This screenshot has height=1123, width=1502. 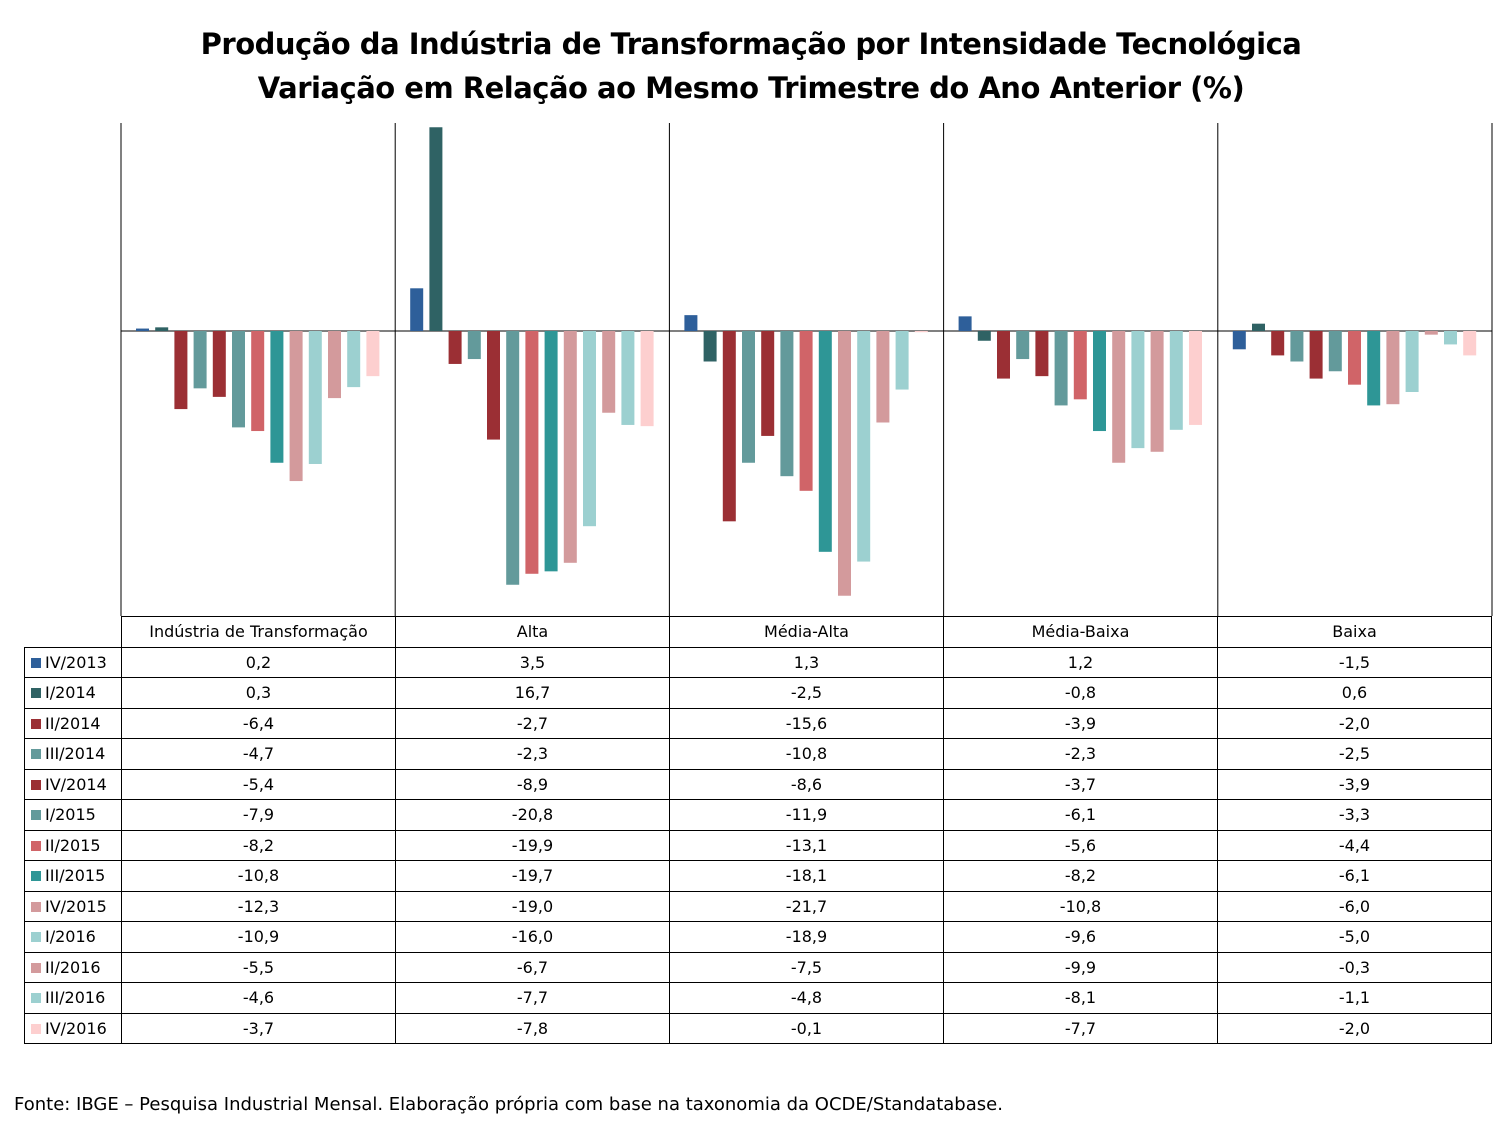 What do you see at coordinates (1354, 662) in the screenshot?
I see `data-value: -1,5` at bounding box center [1354, 662].